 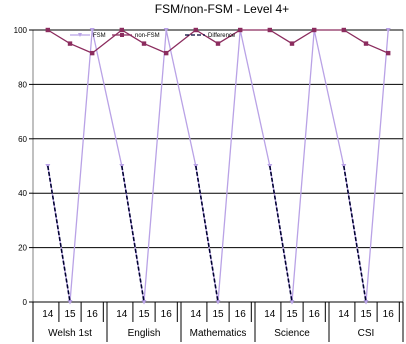 I want to click on group-label: CSI, so click(x=366, y=333).